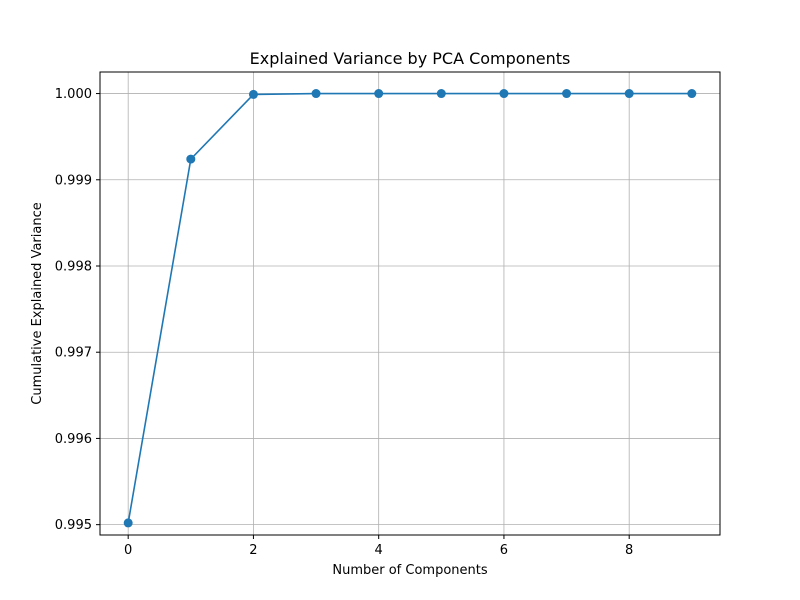  Describe the element at coordinates (73, 94) in the screenshot. I see `y-tick-label: 1.000` at that location.